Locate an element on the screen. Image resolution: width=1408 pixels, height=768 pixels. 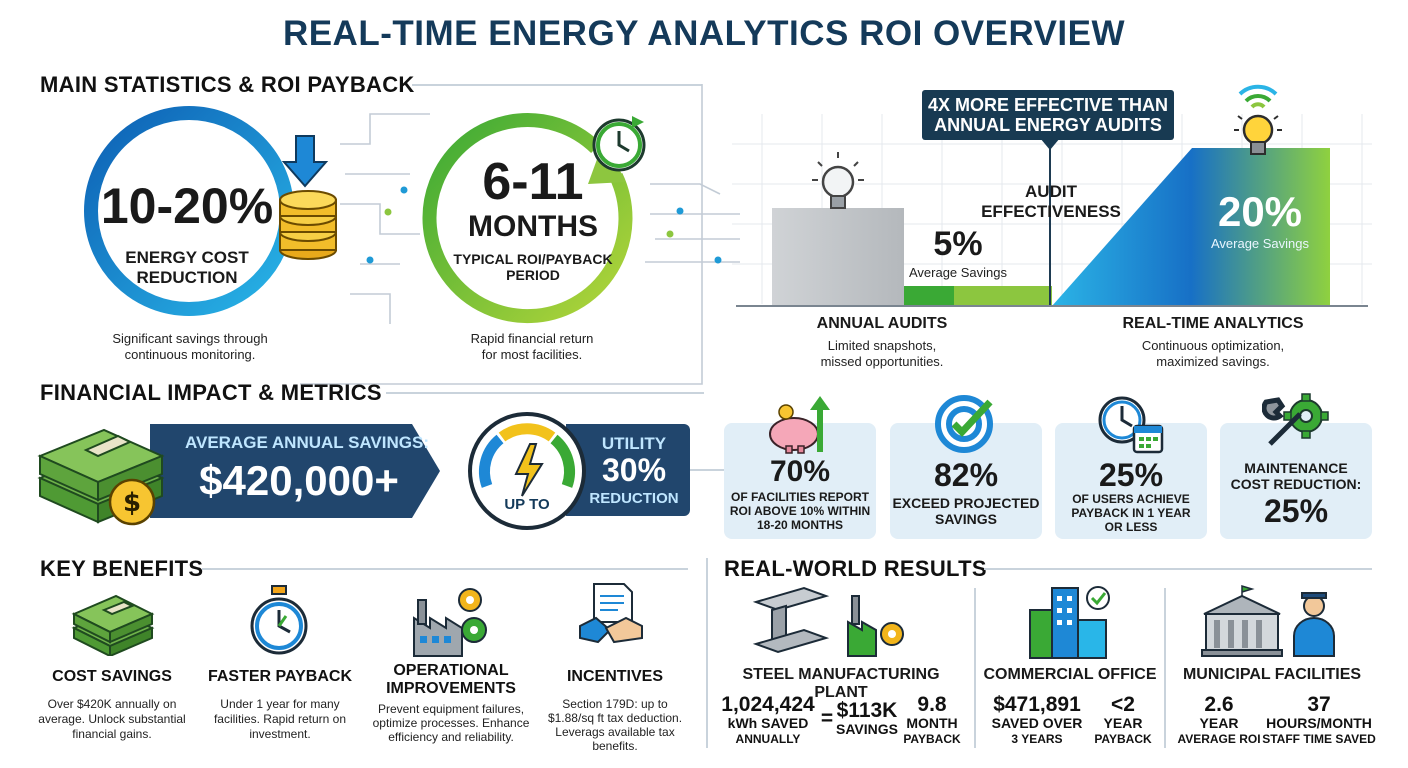
benefit-3-desc-1: Prevent equipment failures, is located at coordinates (451, 709).